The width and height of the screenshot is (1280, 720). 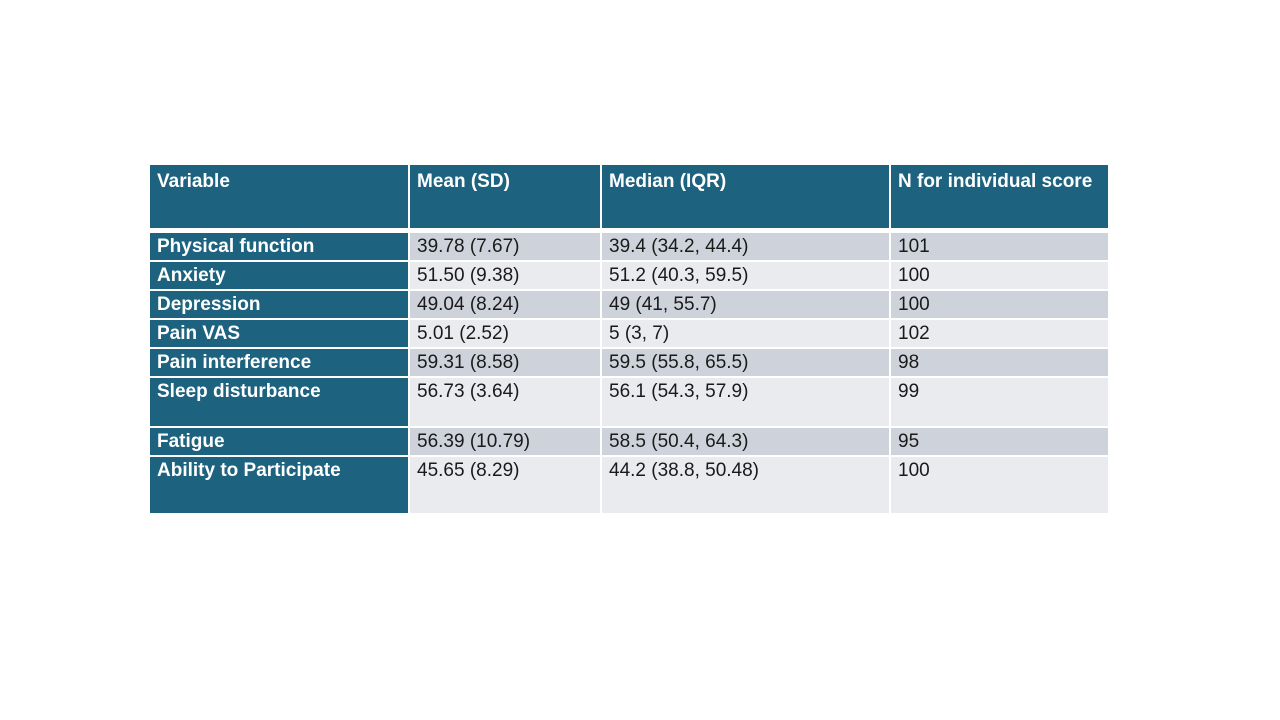 What do you see at coordinates (280, 305) in the screenshot?
I see `row-header: Depression` at bounding box center [280, 305].